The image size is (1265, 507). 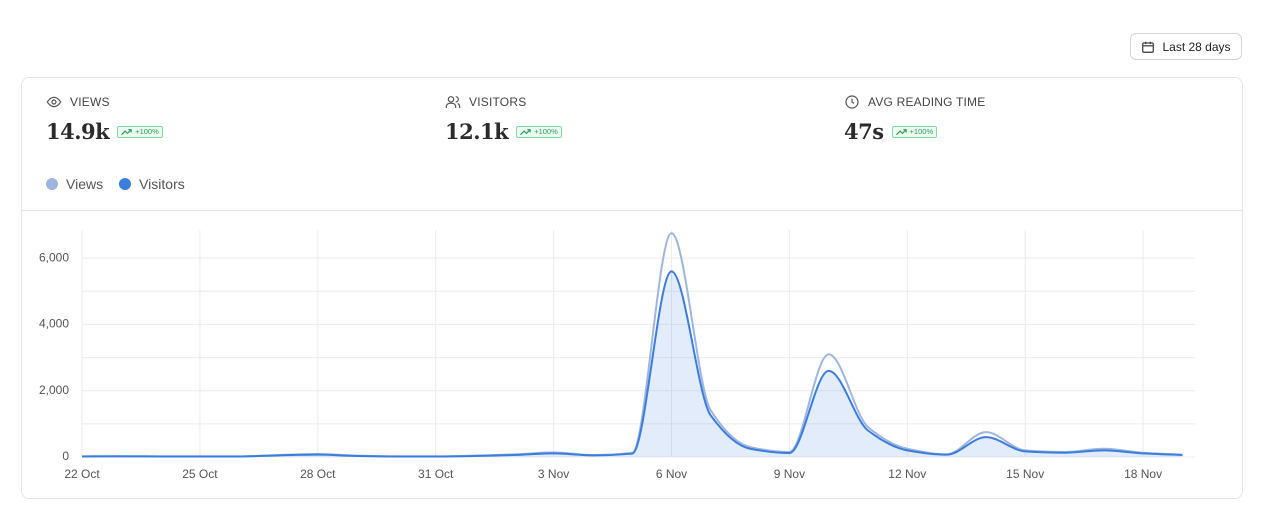 I want to click on legend-item: Visitors, so click(x=152, y=184).